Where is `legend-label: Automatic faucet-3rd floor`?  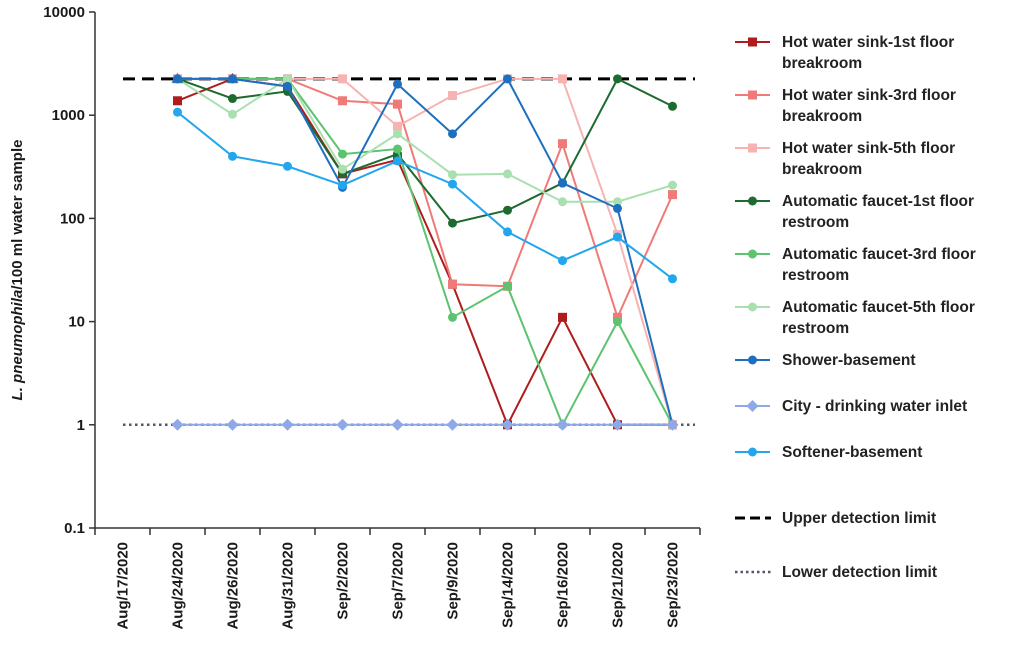
legend-label: Automatic faucet-3rd floor is located at coordinates (879, 254).